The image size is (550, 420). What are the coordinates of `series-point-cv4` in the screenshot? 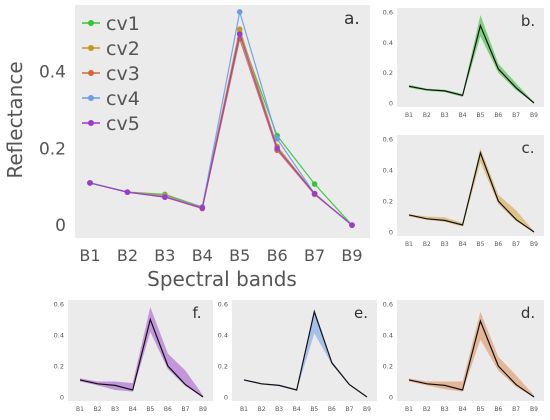 It's located at (277, 138).